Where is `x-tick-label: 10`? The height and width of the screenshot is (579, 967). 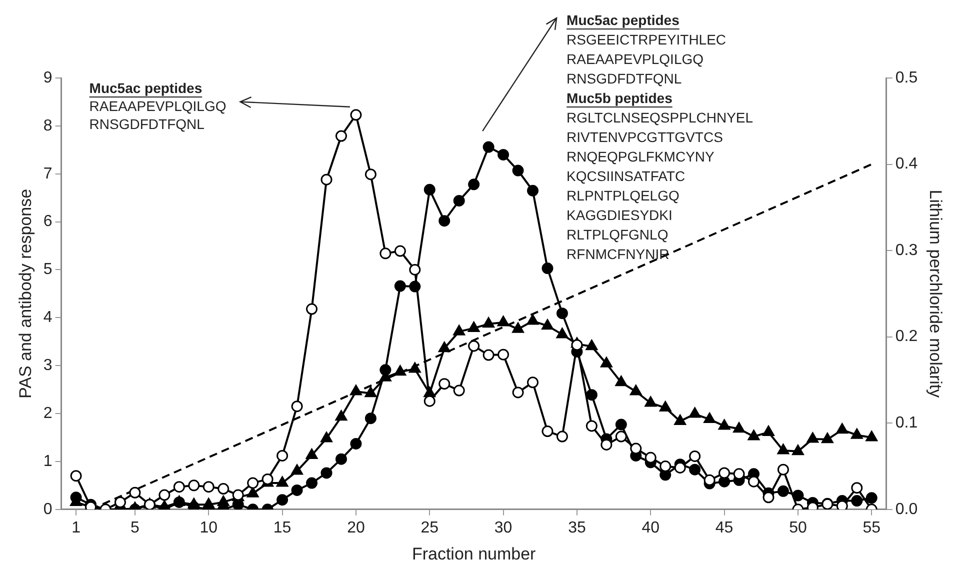 x-tick-label: 10 is located at coordinates (209, 527).